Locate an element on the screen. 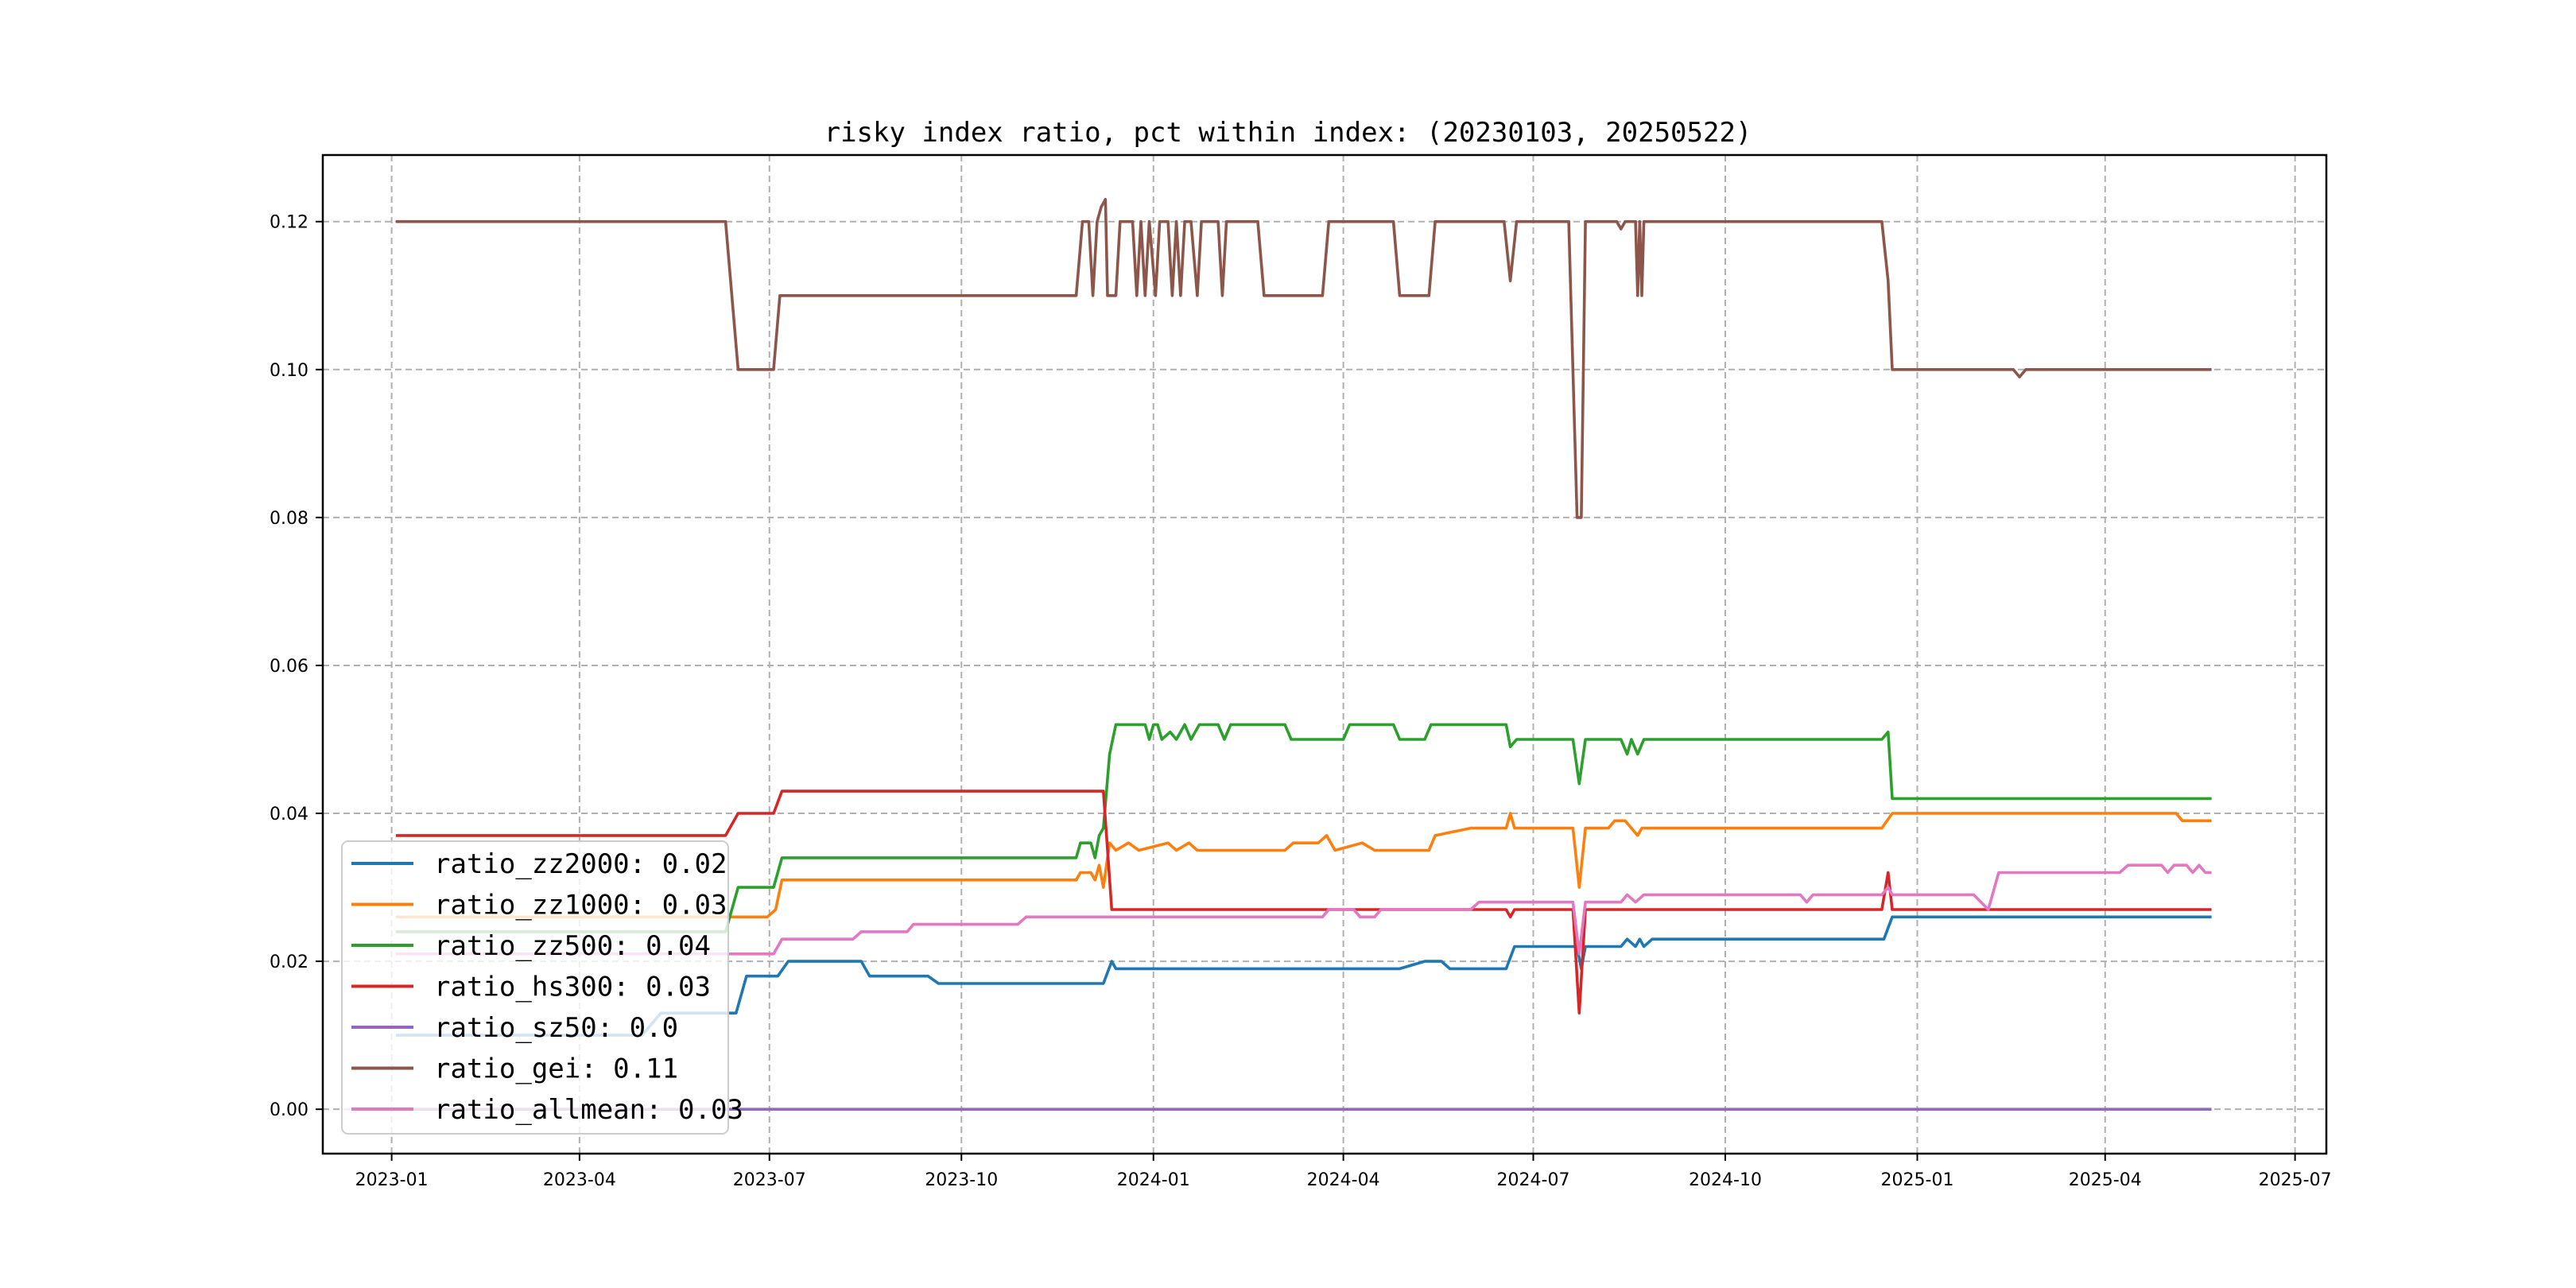  y-tick-label: 0.04 is located at coordinates (289, 814).